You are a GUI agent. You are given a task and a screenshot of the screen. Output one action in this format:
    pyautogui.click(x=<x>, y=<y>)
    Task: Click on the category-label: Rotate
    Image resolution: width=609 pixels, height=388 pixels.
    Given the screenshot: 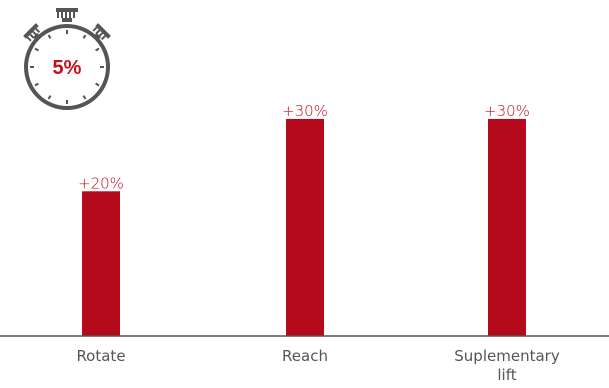 What is the action you would take?
    pyautogui.click(x=100, y=356)
    